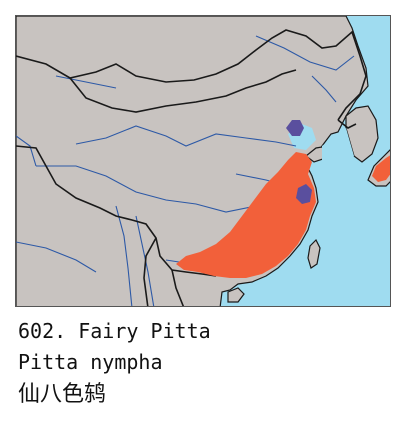  I want to click on river-amur, so click(305, 53).